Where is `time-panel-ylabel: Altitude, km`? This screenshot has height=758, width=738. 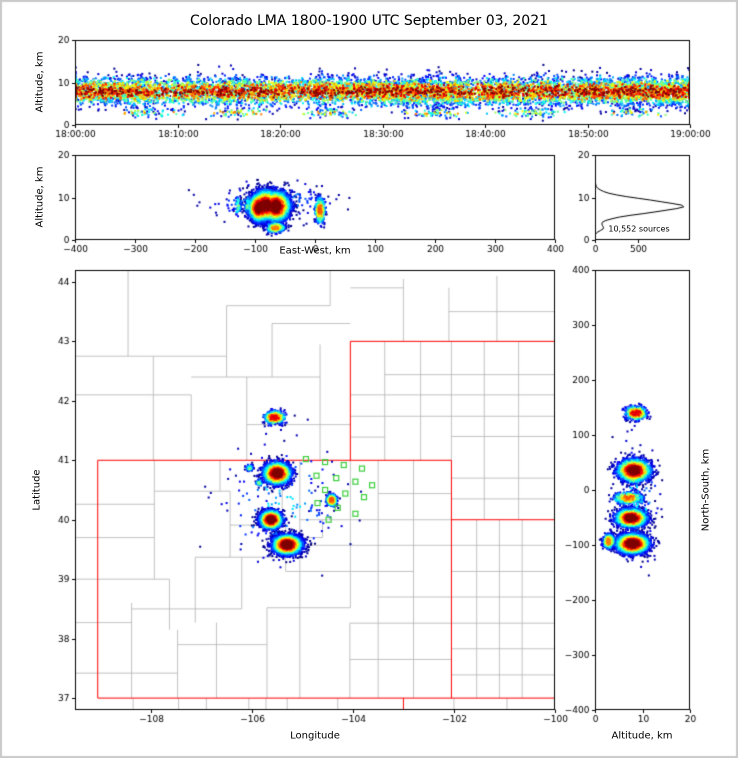 time-panel-ylabel: Altitude, km is located at coordinates (40, 82).